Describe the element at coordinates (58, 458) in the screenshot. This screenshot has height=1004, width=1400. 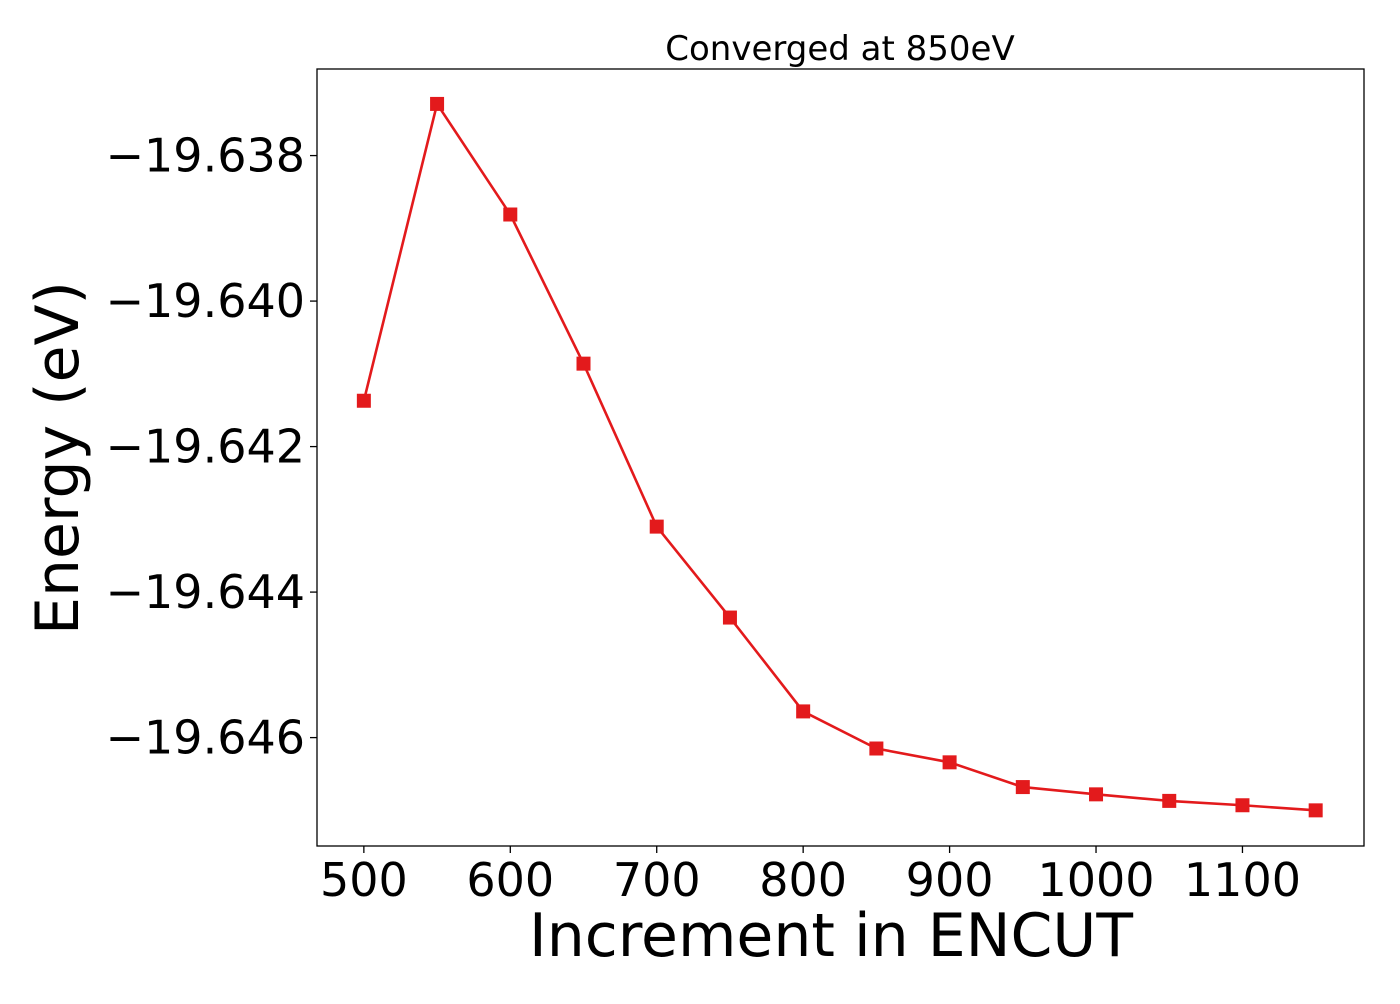
I see `y-axis-label: Energy (eV)` at that location.